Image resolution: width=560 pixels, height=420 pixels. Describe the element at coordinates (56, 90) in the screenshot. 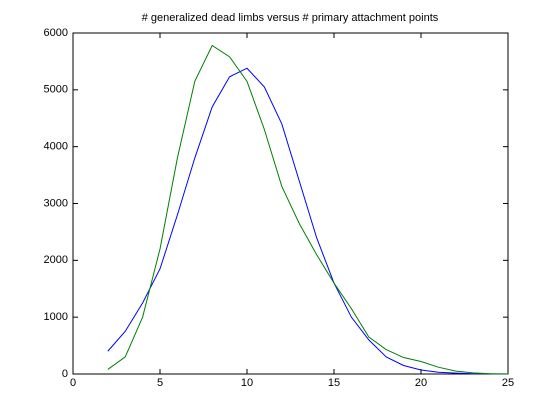

I see `y-tick-label: 5000` at that location.